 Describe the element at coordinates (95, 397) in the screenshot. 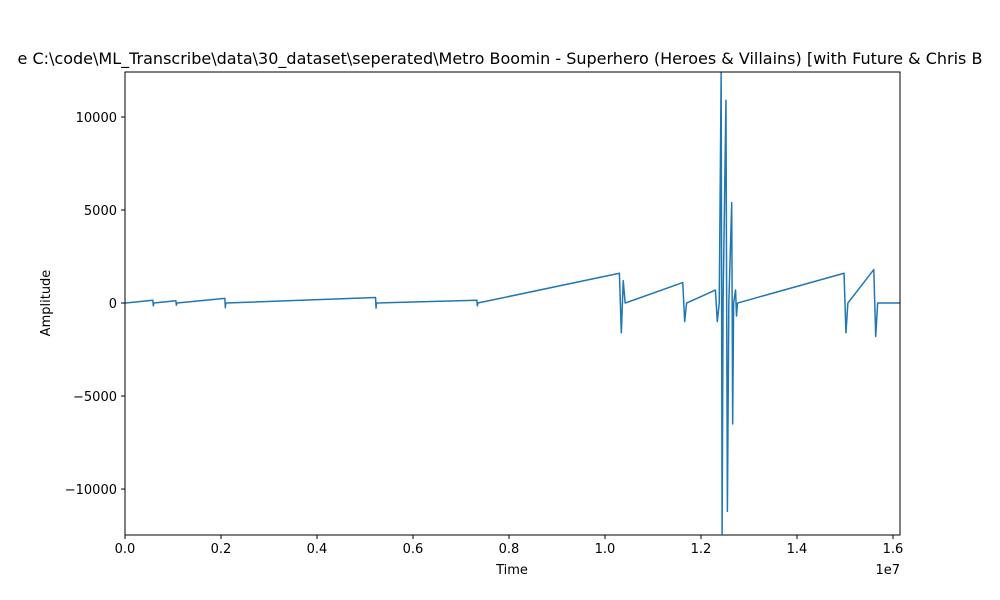

I see `y-tick-label: −5000` at that location.